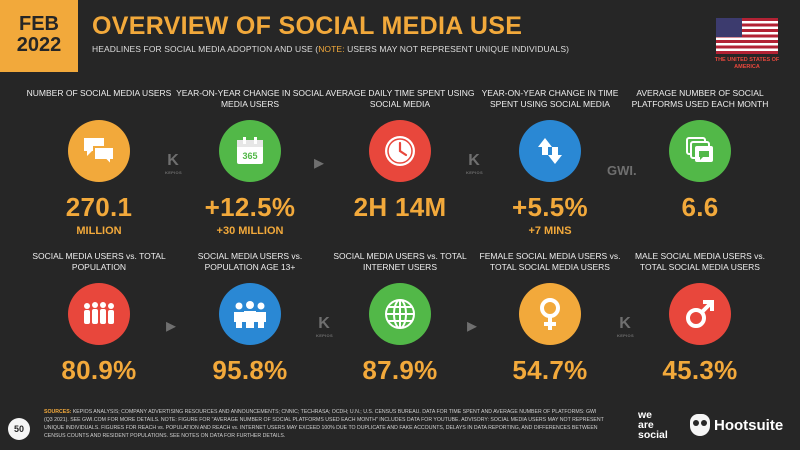 The width and height of the screenshot is (800, 450). I want to click on brand-line: are, so click(646, 425).